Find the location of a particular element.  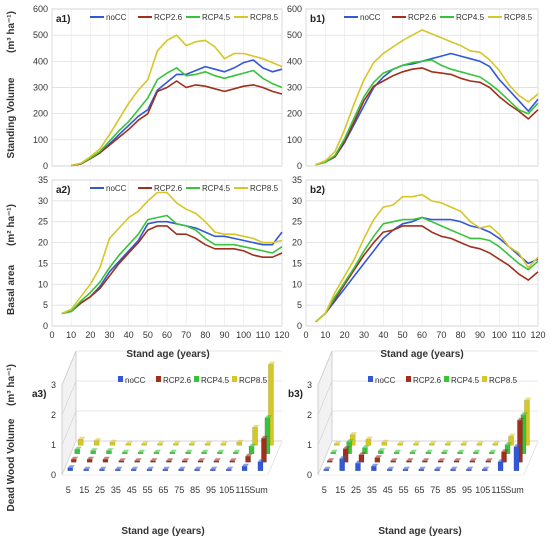

b2-xtick-label: 0 is located at coordinates (305, 335).